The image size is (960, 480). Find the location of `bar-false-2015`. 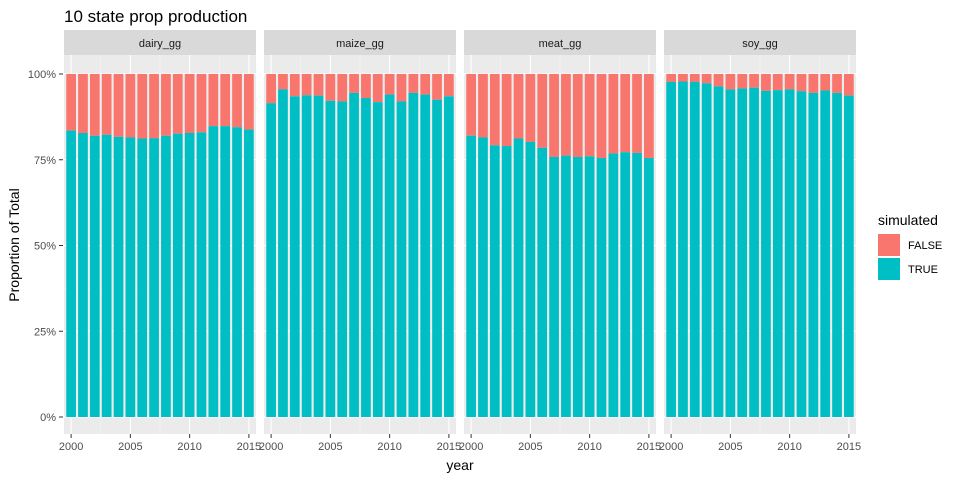

bar-false-2015 is located at coordinates (249, 102).